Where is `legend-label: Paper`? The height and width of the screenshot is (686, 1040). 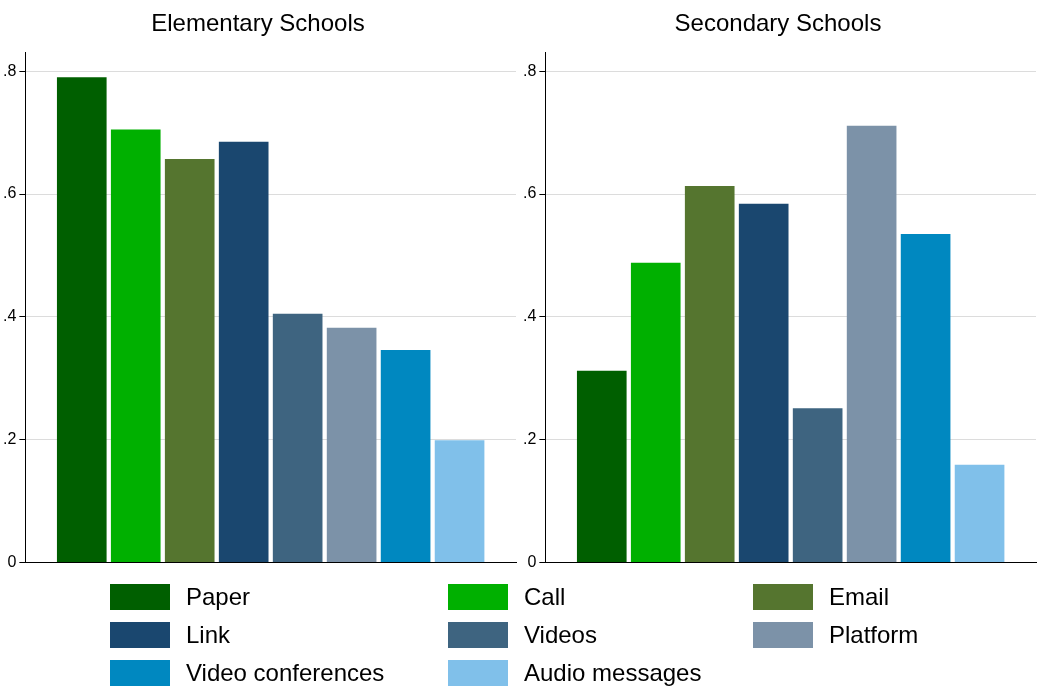 legend-label: Paper is located at coordinates (218, 597).